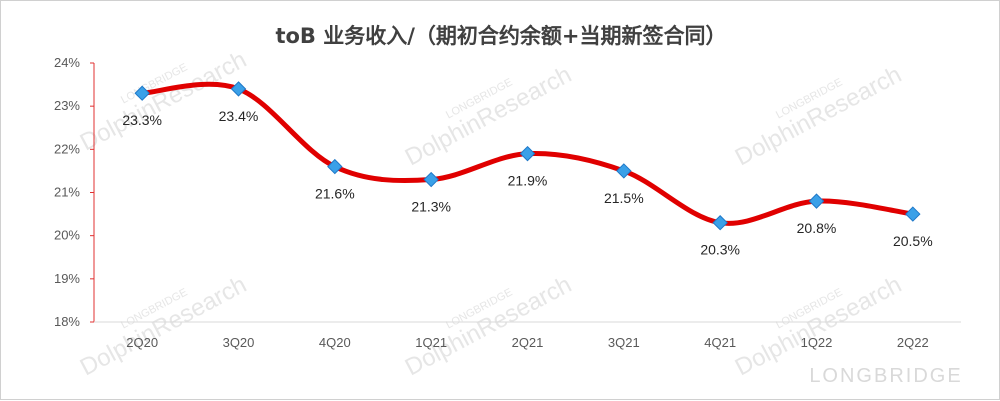 This screenshot has height=401, width=1000. Describe the element at coordinates (67, 235) in the screenshot. I see `y-tick-label: 20%` at that location.